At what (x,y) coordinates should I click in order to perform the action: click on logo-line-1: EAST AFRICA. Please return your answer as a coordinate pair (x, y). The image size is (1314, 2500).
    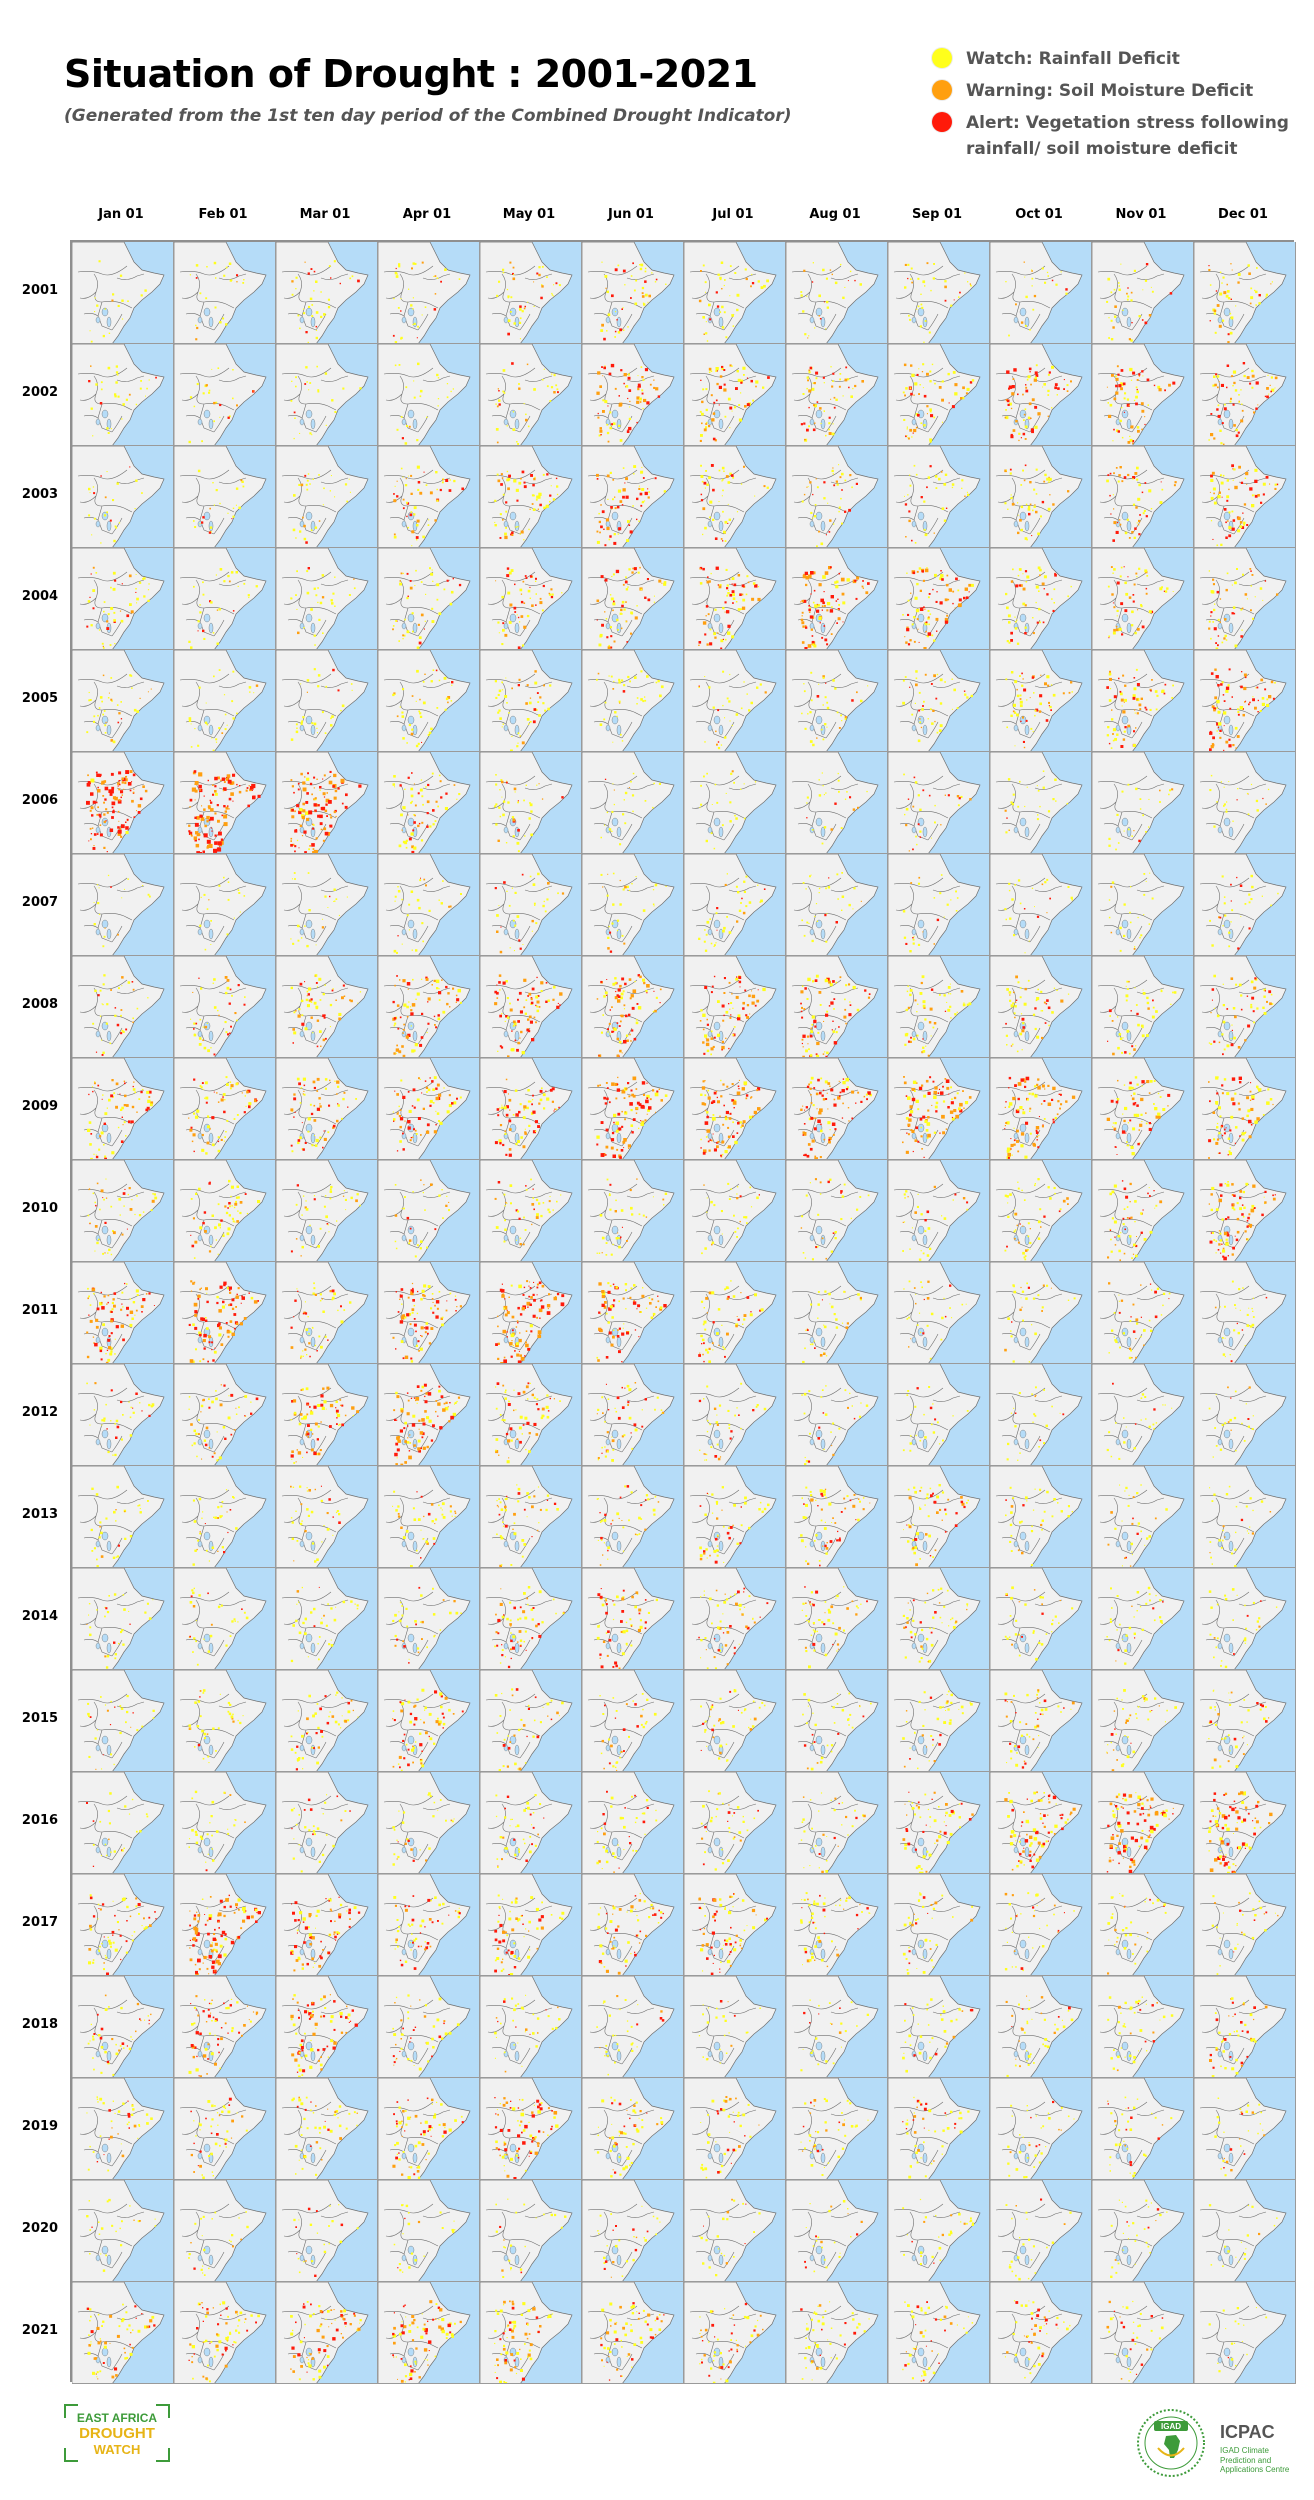
    Looking at the image, I should click on (117, 2418).